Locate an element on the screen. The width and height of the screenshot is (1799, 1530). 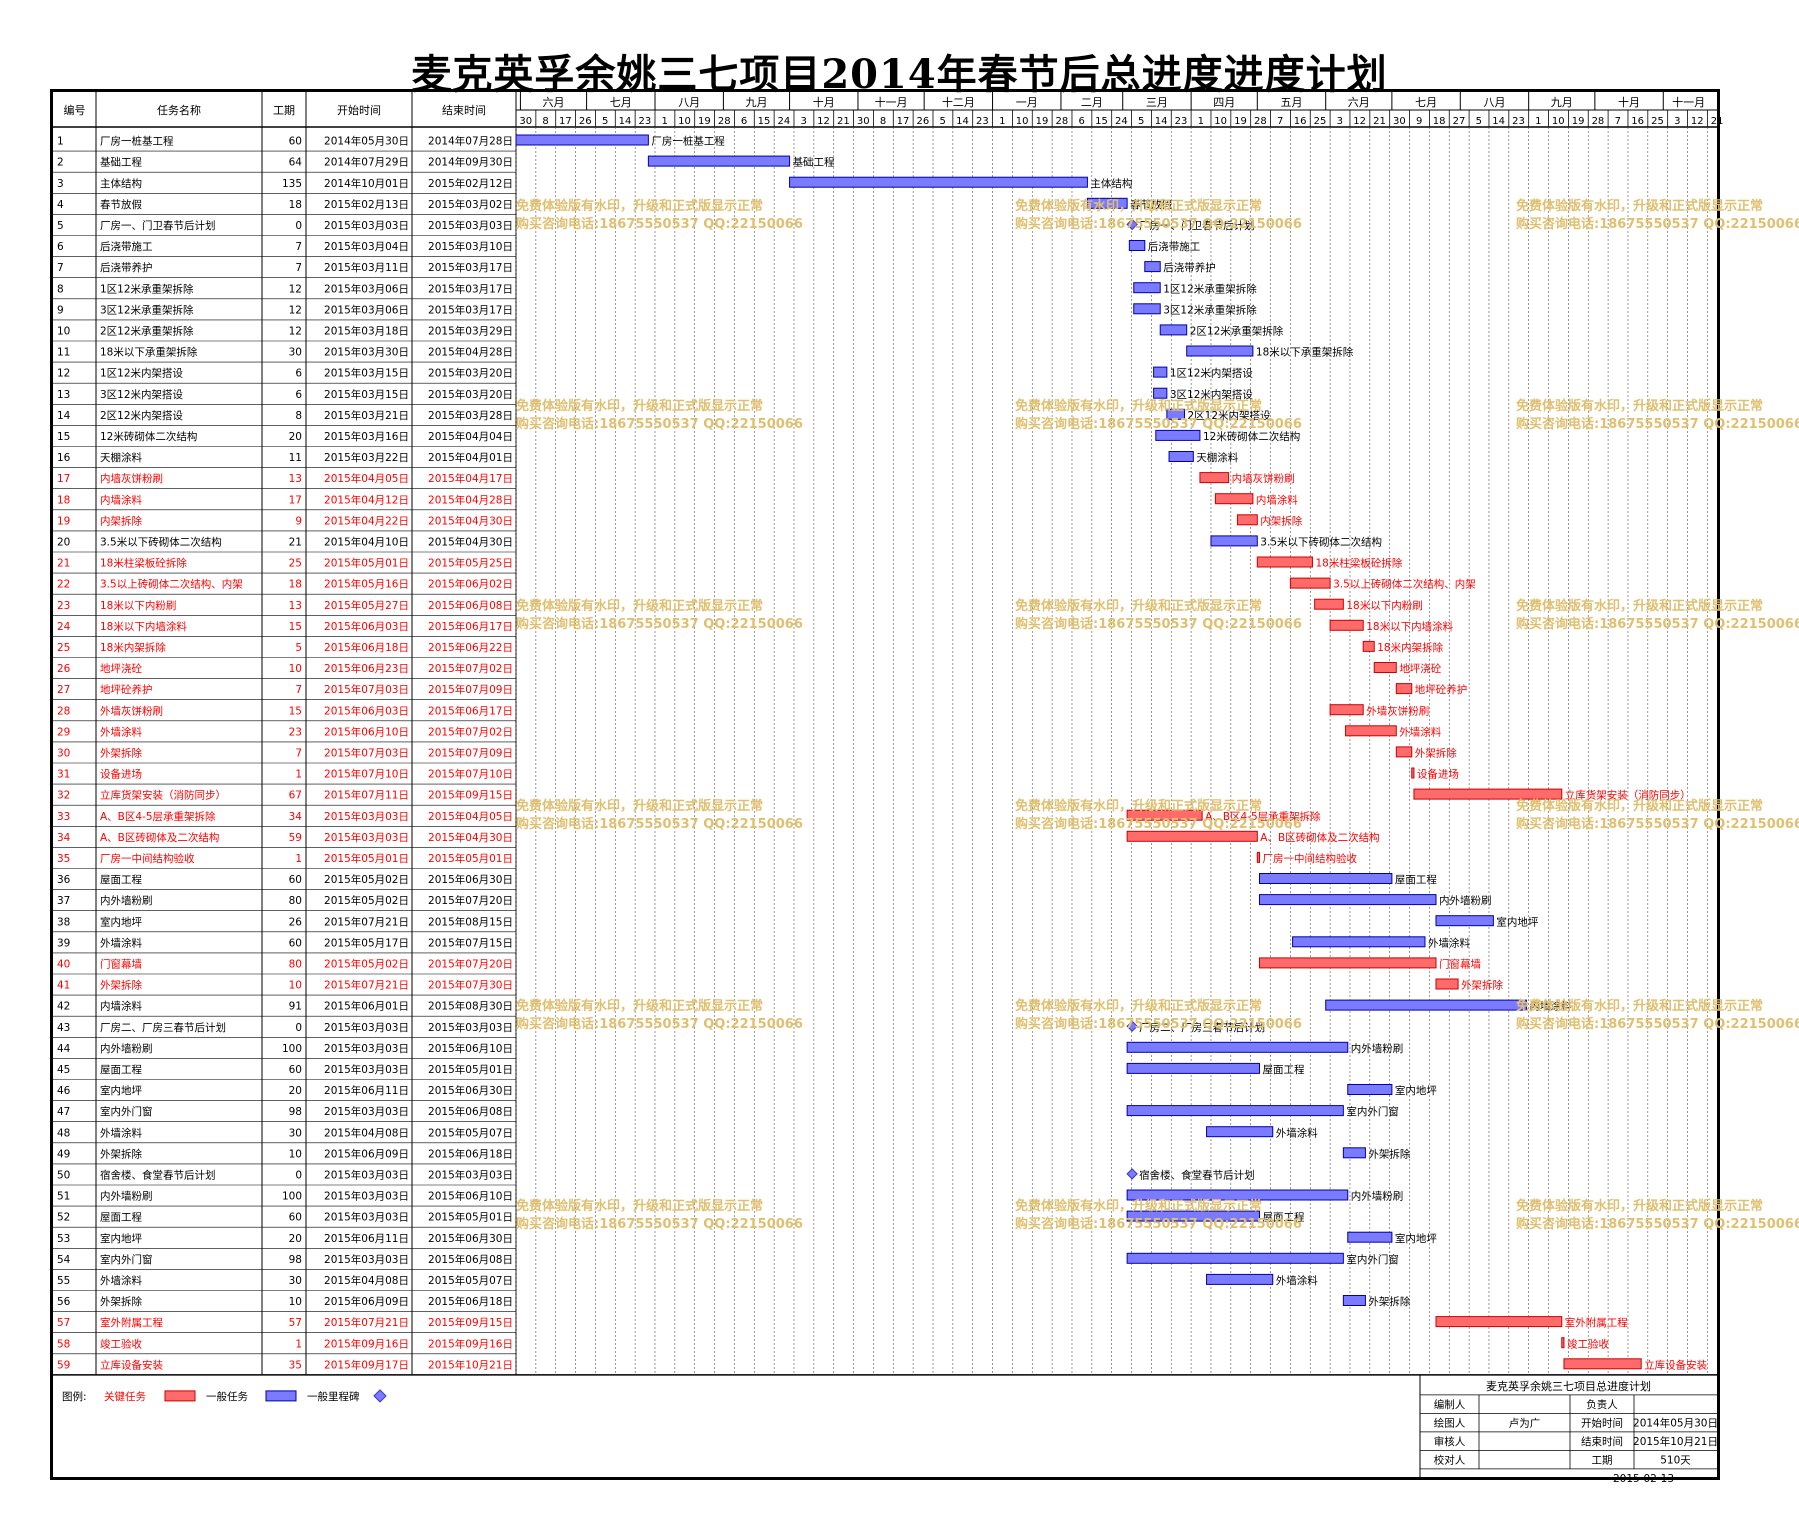
task-end: 2015年07月10日 is located at coordinates (470, 774).